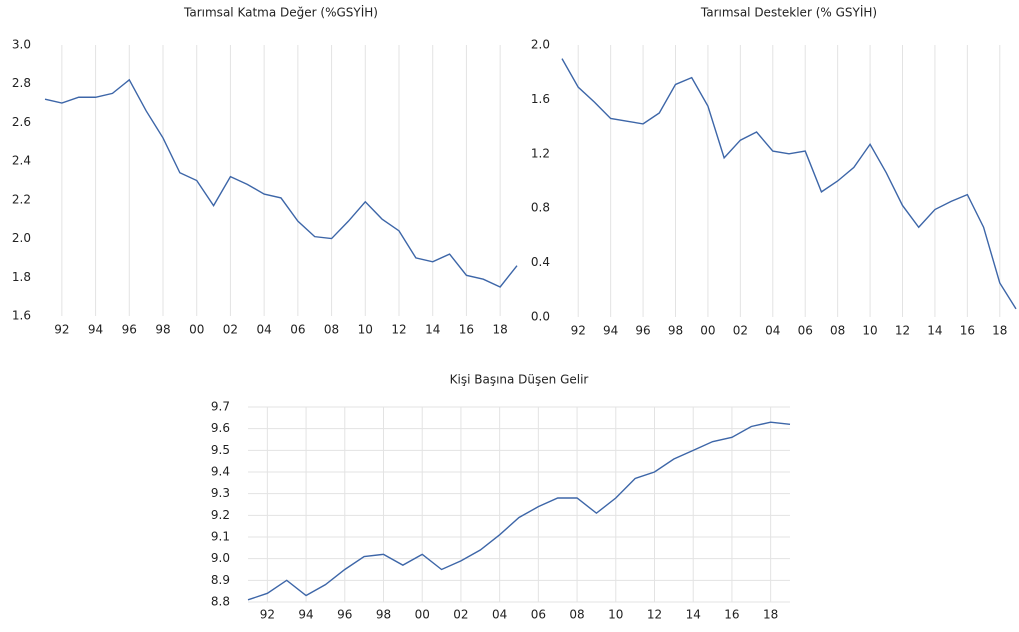 This screenshot has width=1019, height=632. Describe the element at coordinates (519, 380) in the screenshot. I see `chart-title: Kişi Başına Düşen Gelir` at that location.